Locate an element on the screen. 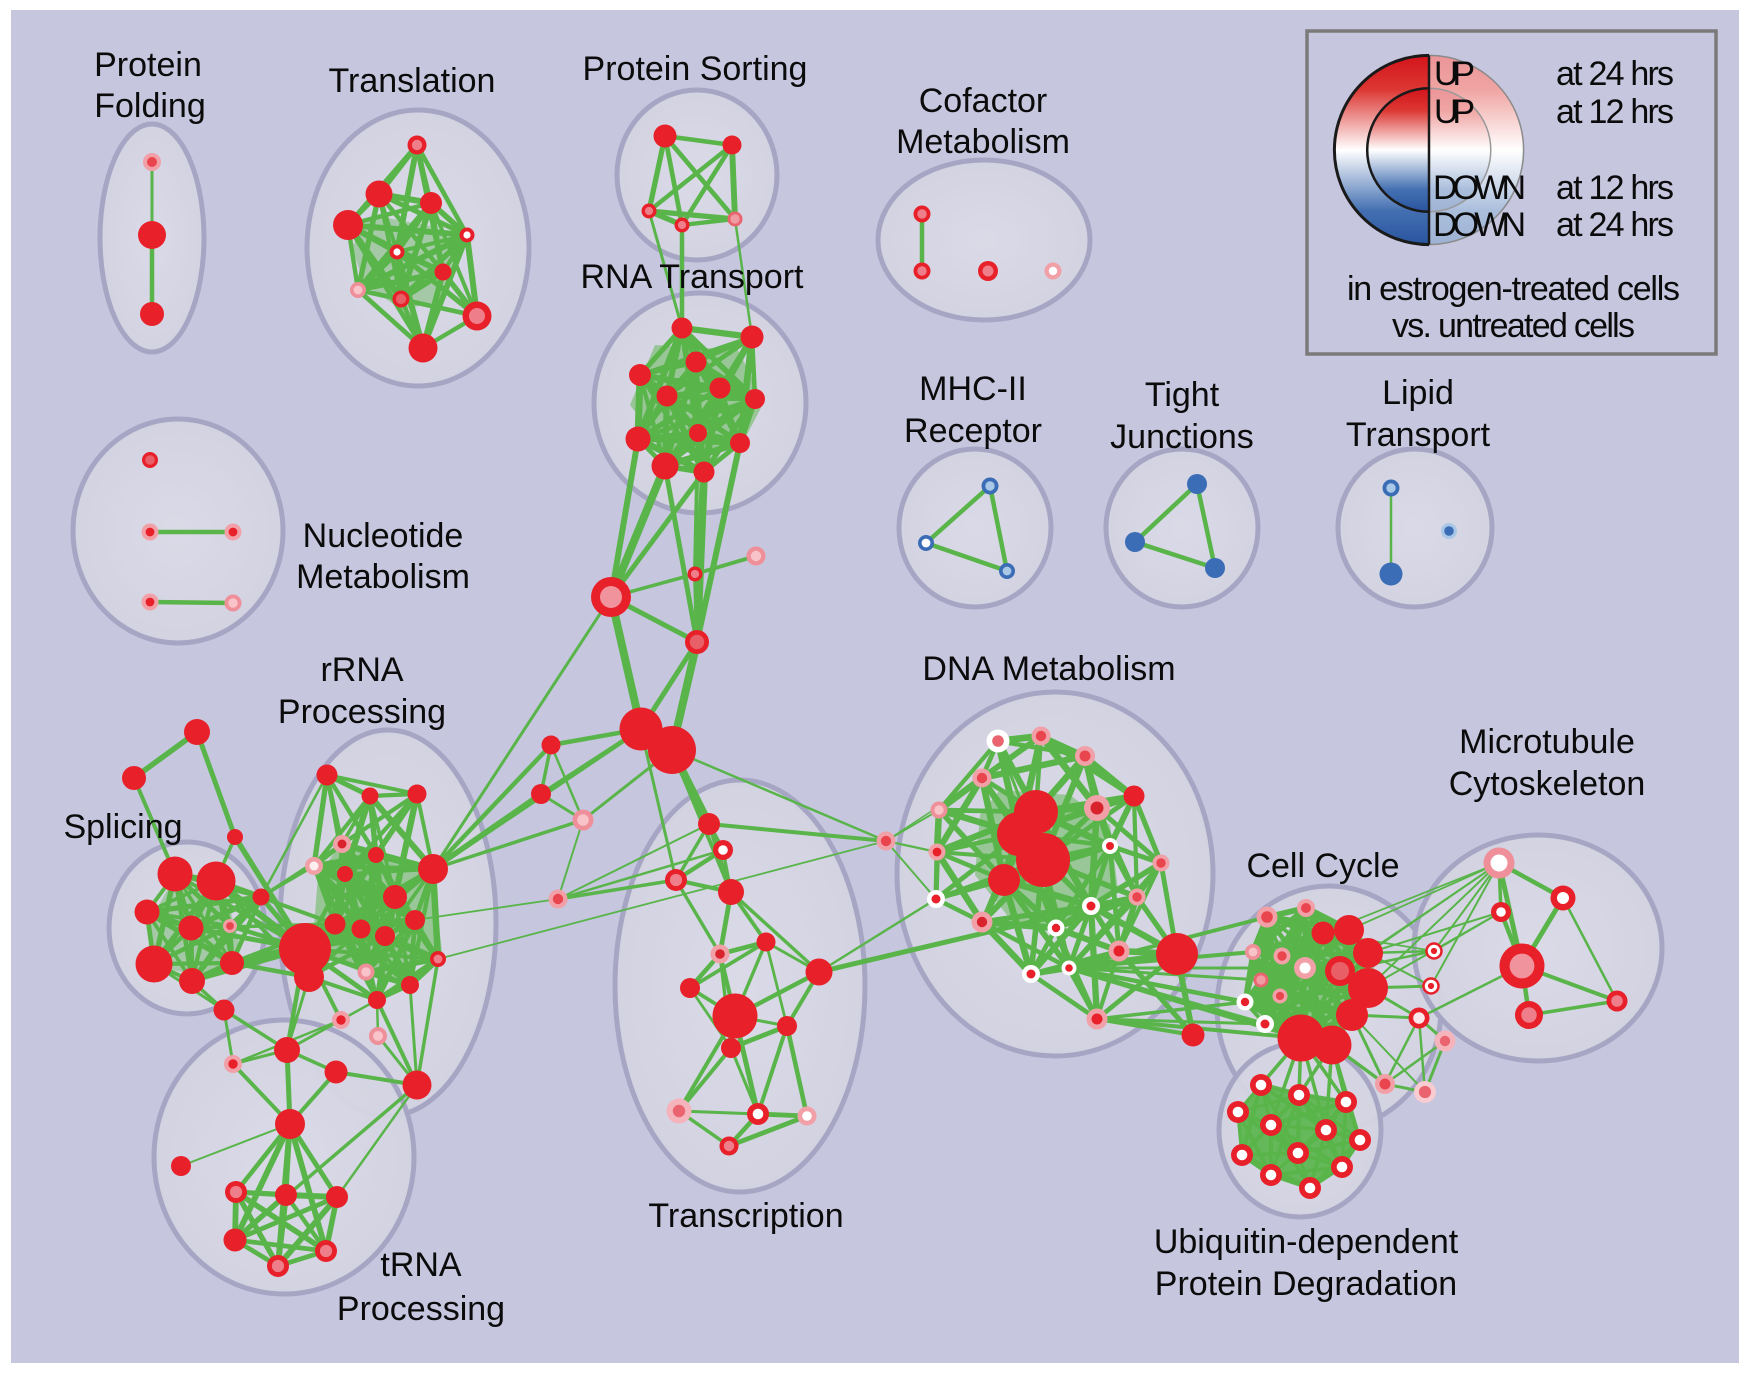 This screenshot has width=1750, height=1376. svg-text: Cell Cycle is located at coordinates (1322, 866).